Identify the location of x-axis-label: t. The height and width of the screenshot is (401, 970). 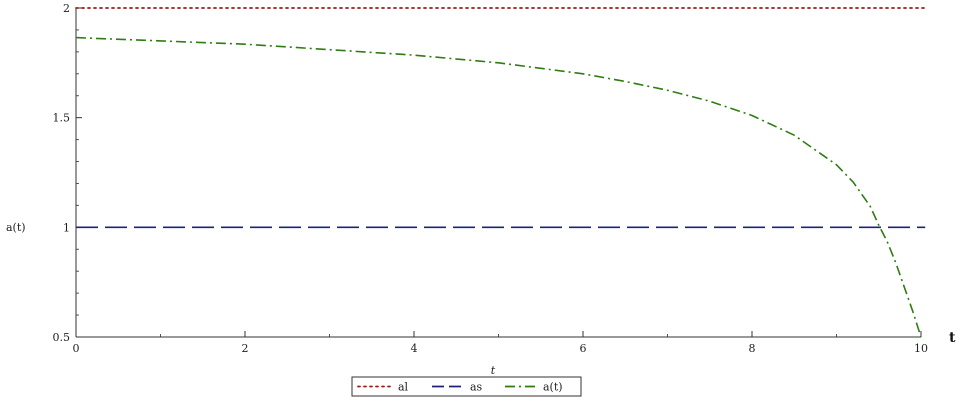
(493, 370).